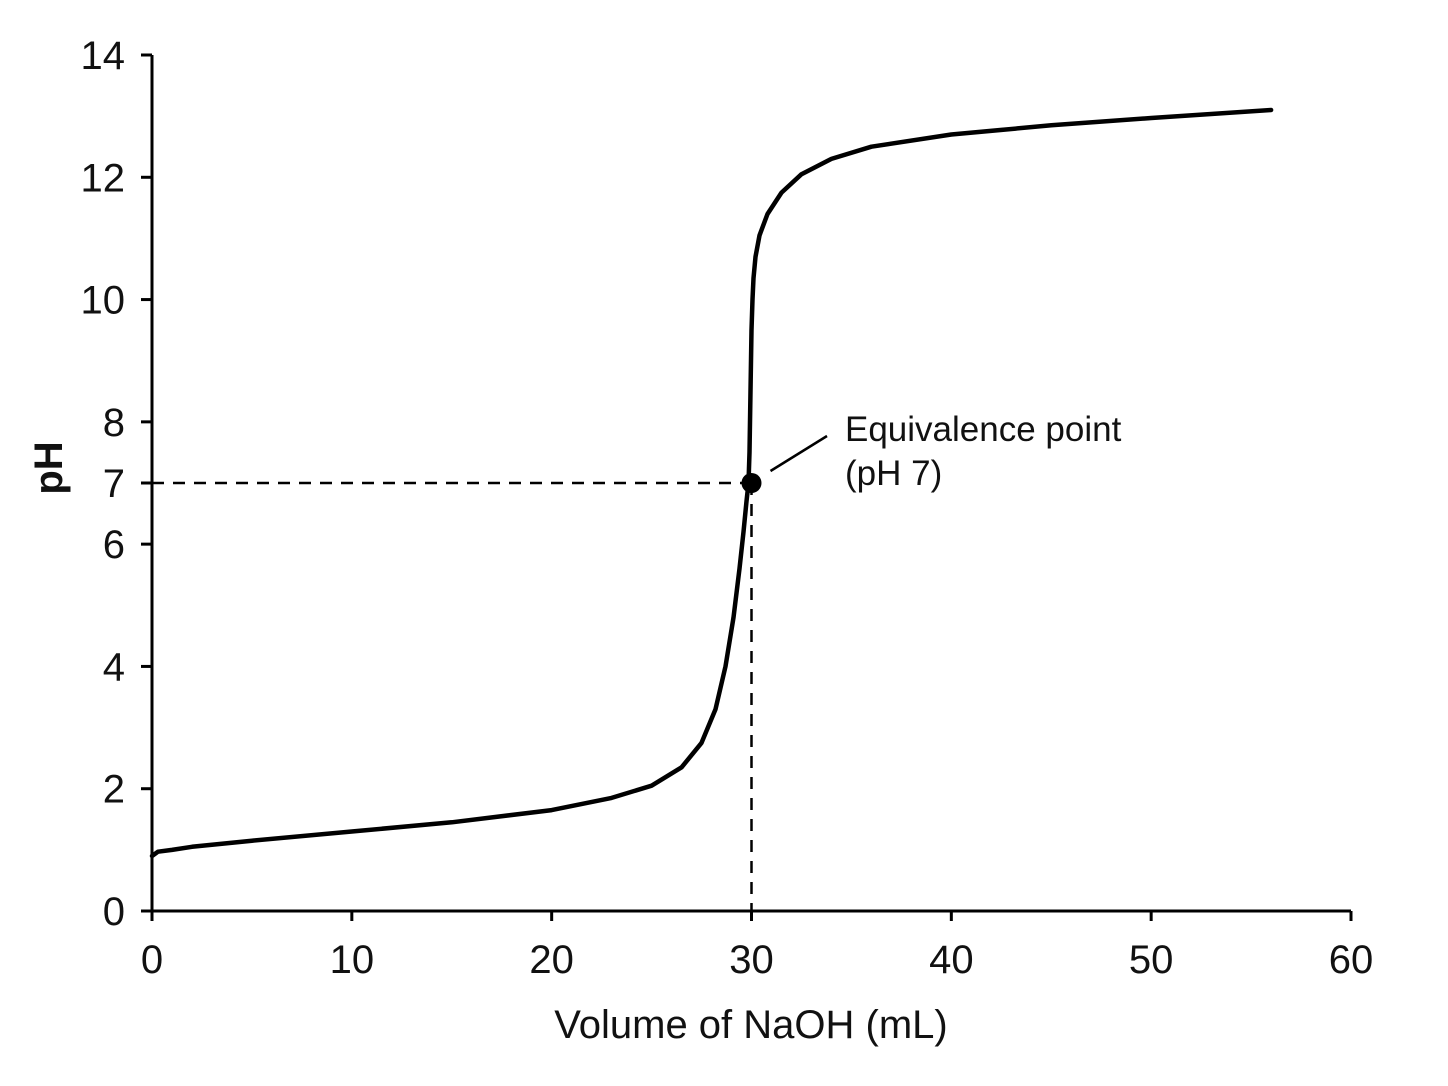 This screenshot has width=1448, height=1086. What do you see at coordinates (103, 301) in the screenshot?
I see `y-tick-label: 10` at bounding box center [103, 301].